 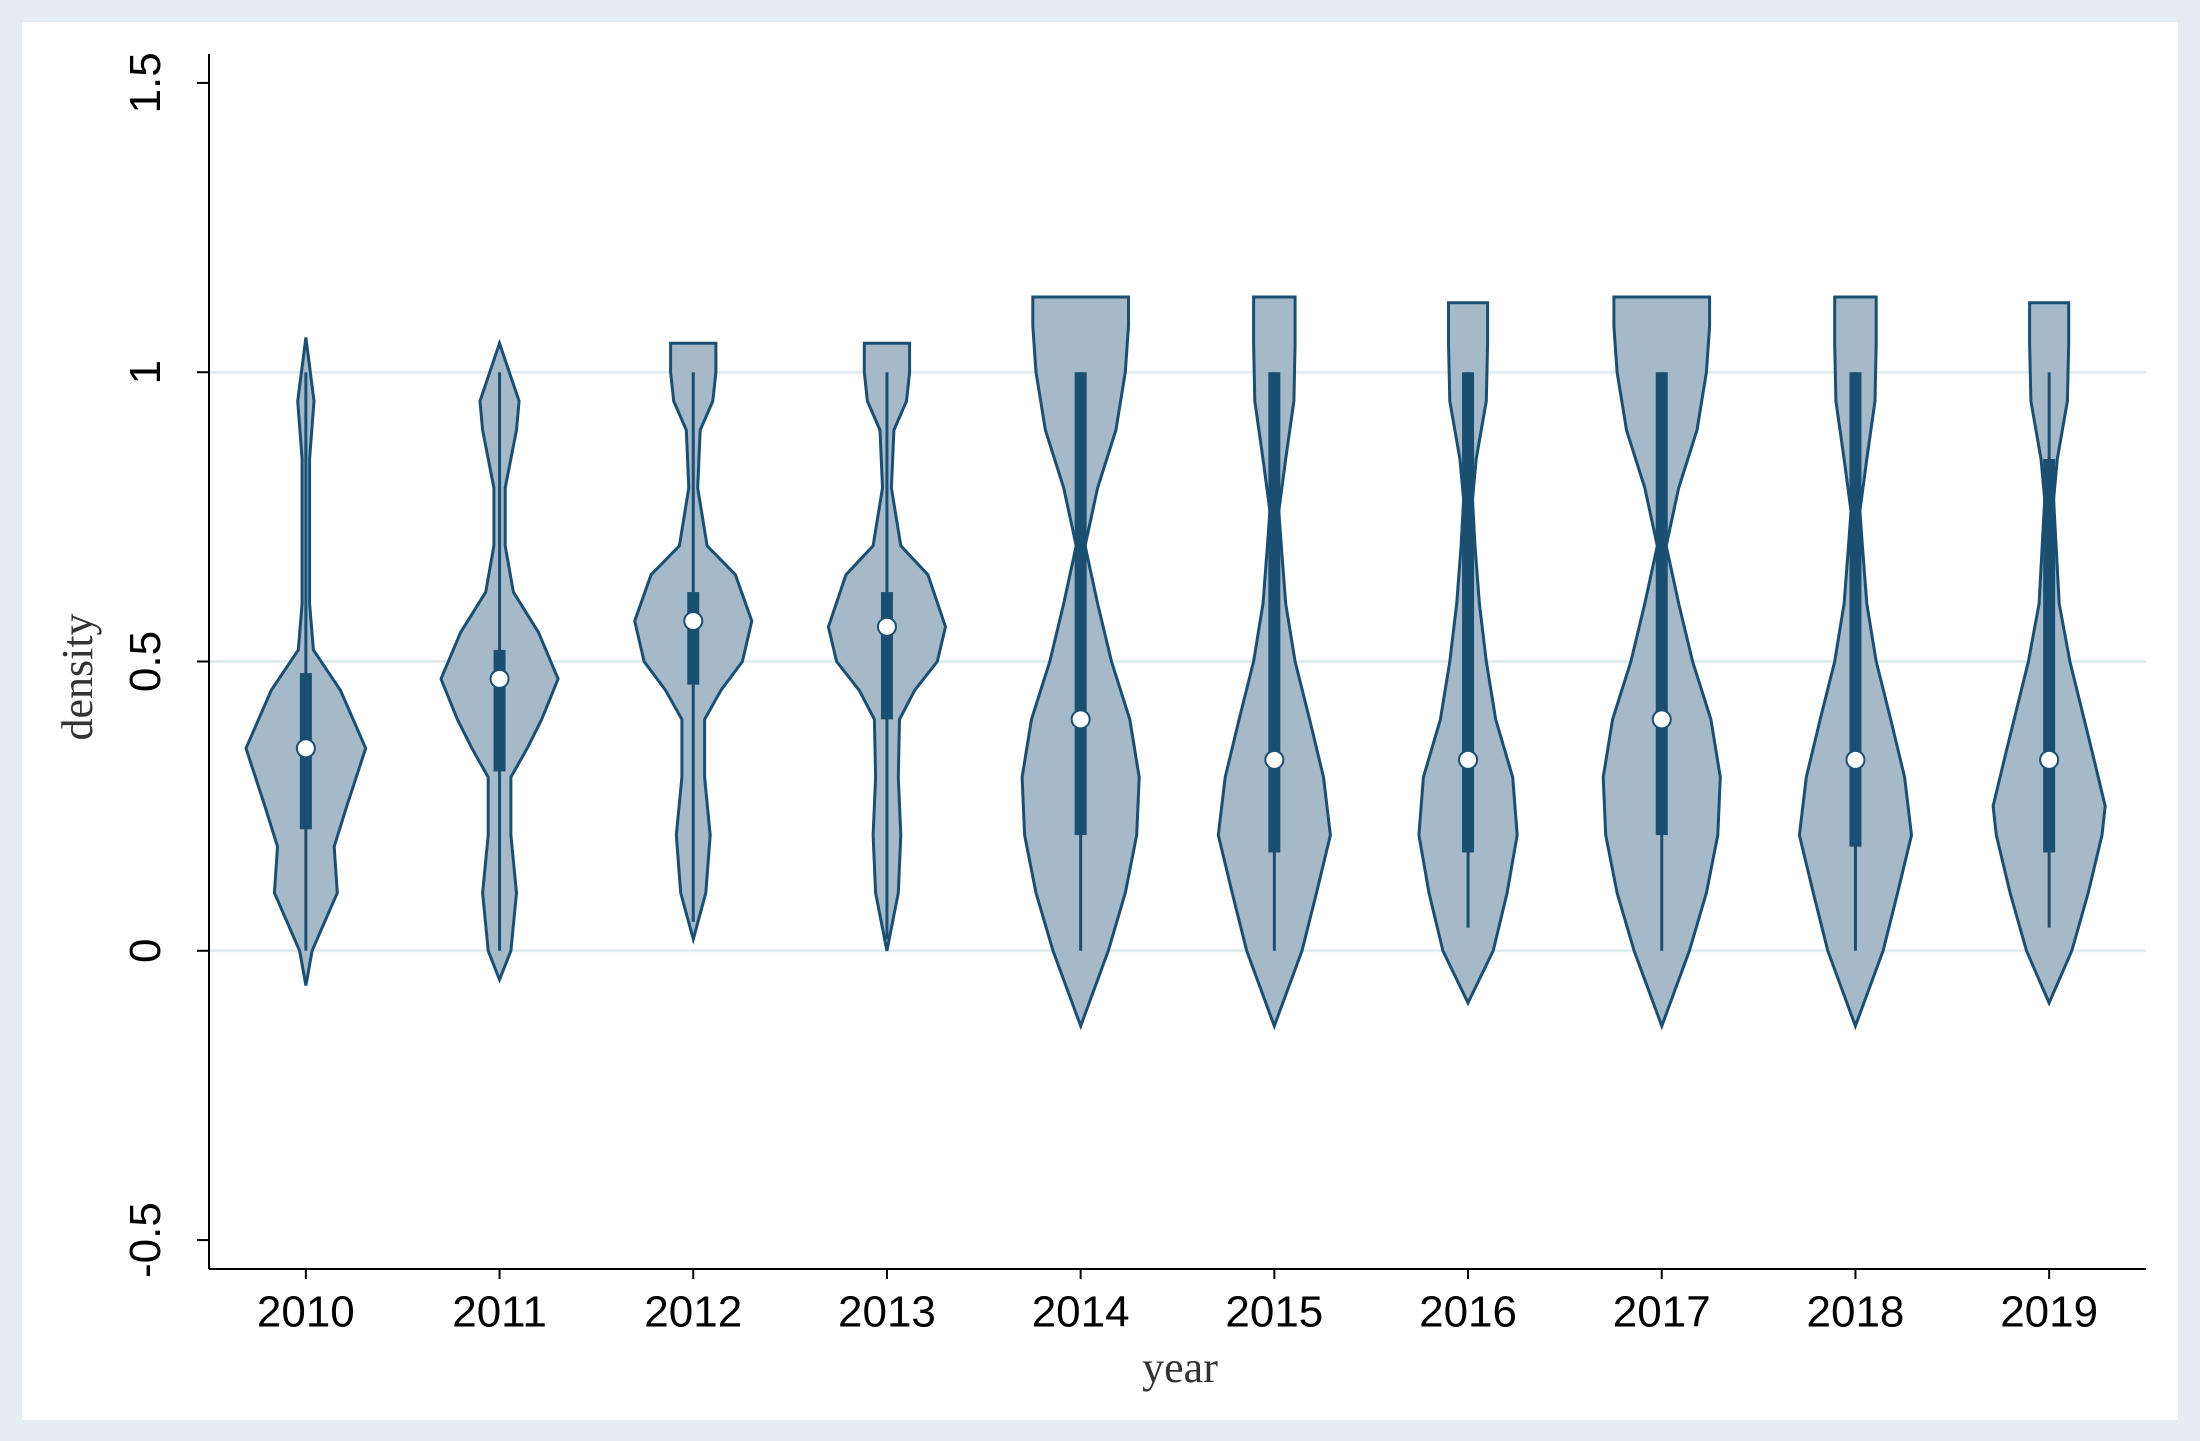 What do you see at coordinates (1180, 1367) in the screenshot?
I see `x-axis-title: year` at bounding box center [1180, 1367].